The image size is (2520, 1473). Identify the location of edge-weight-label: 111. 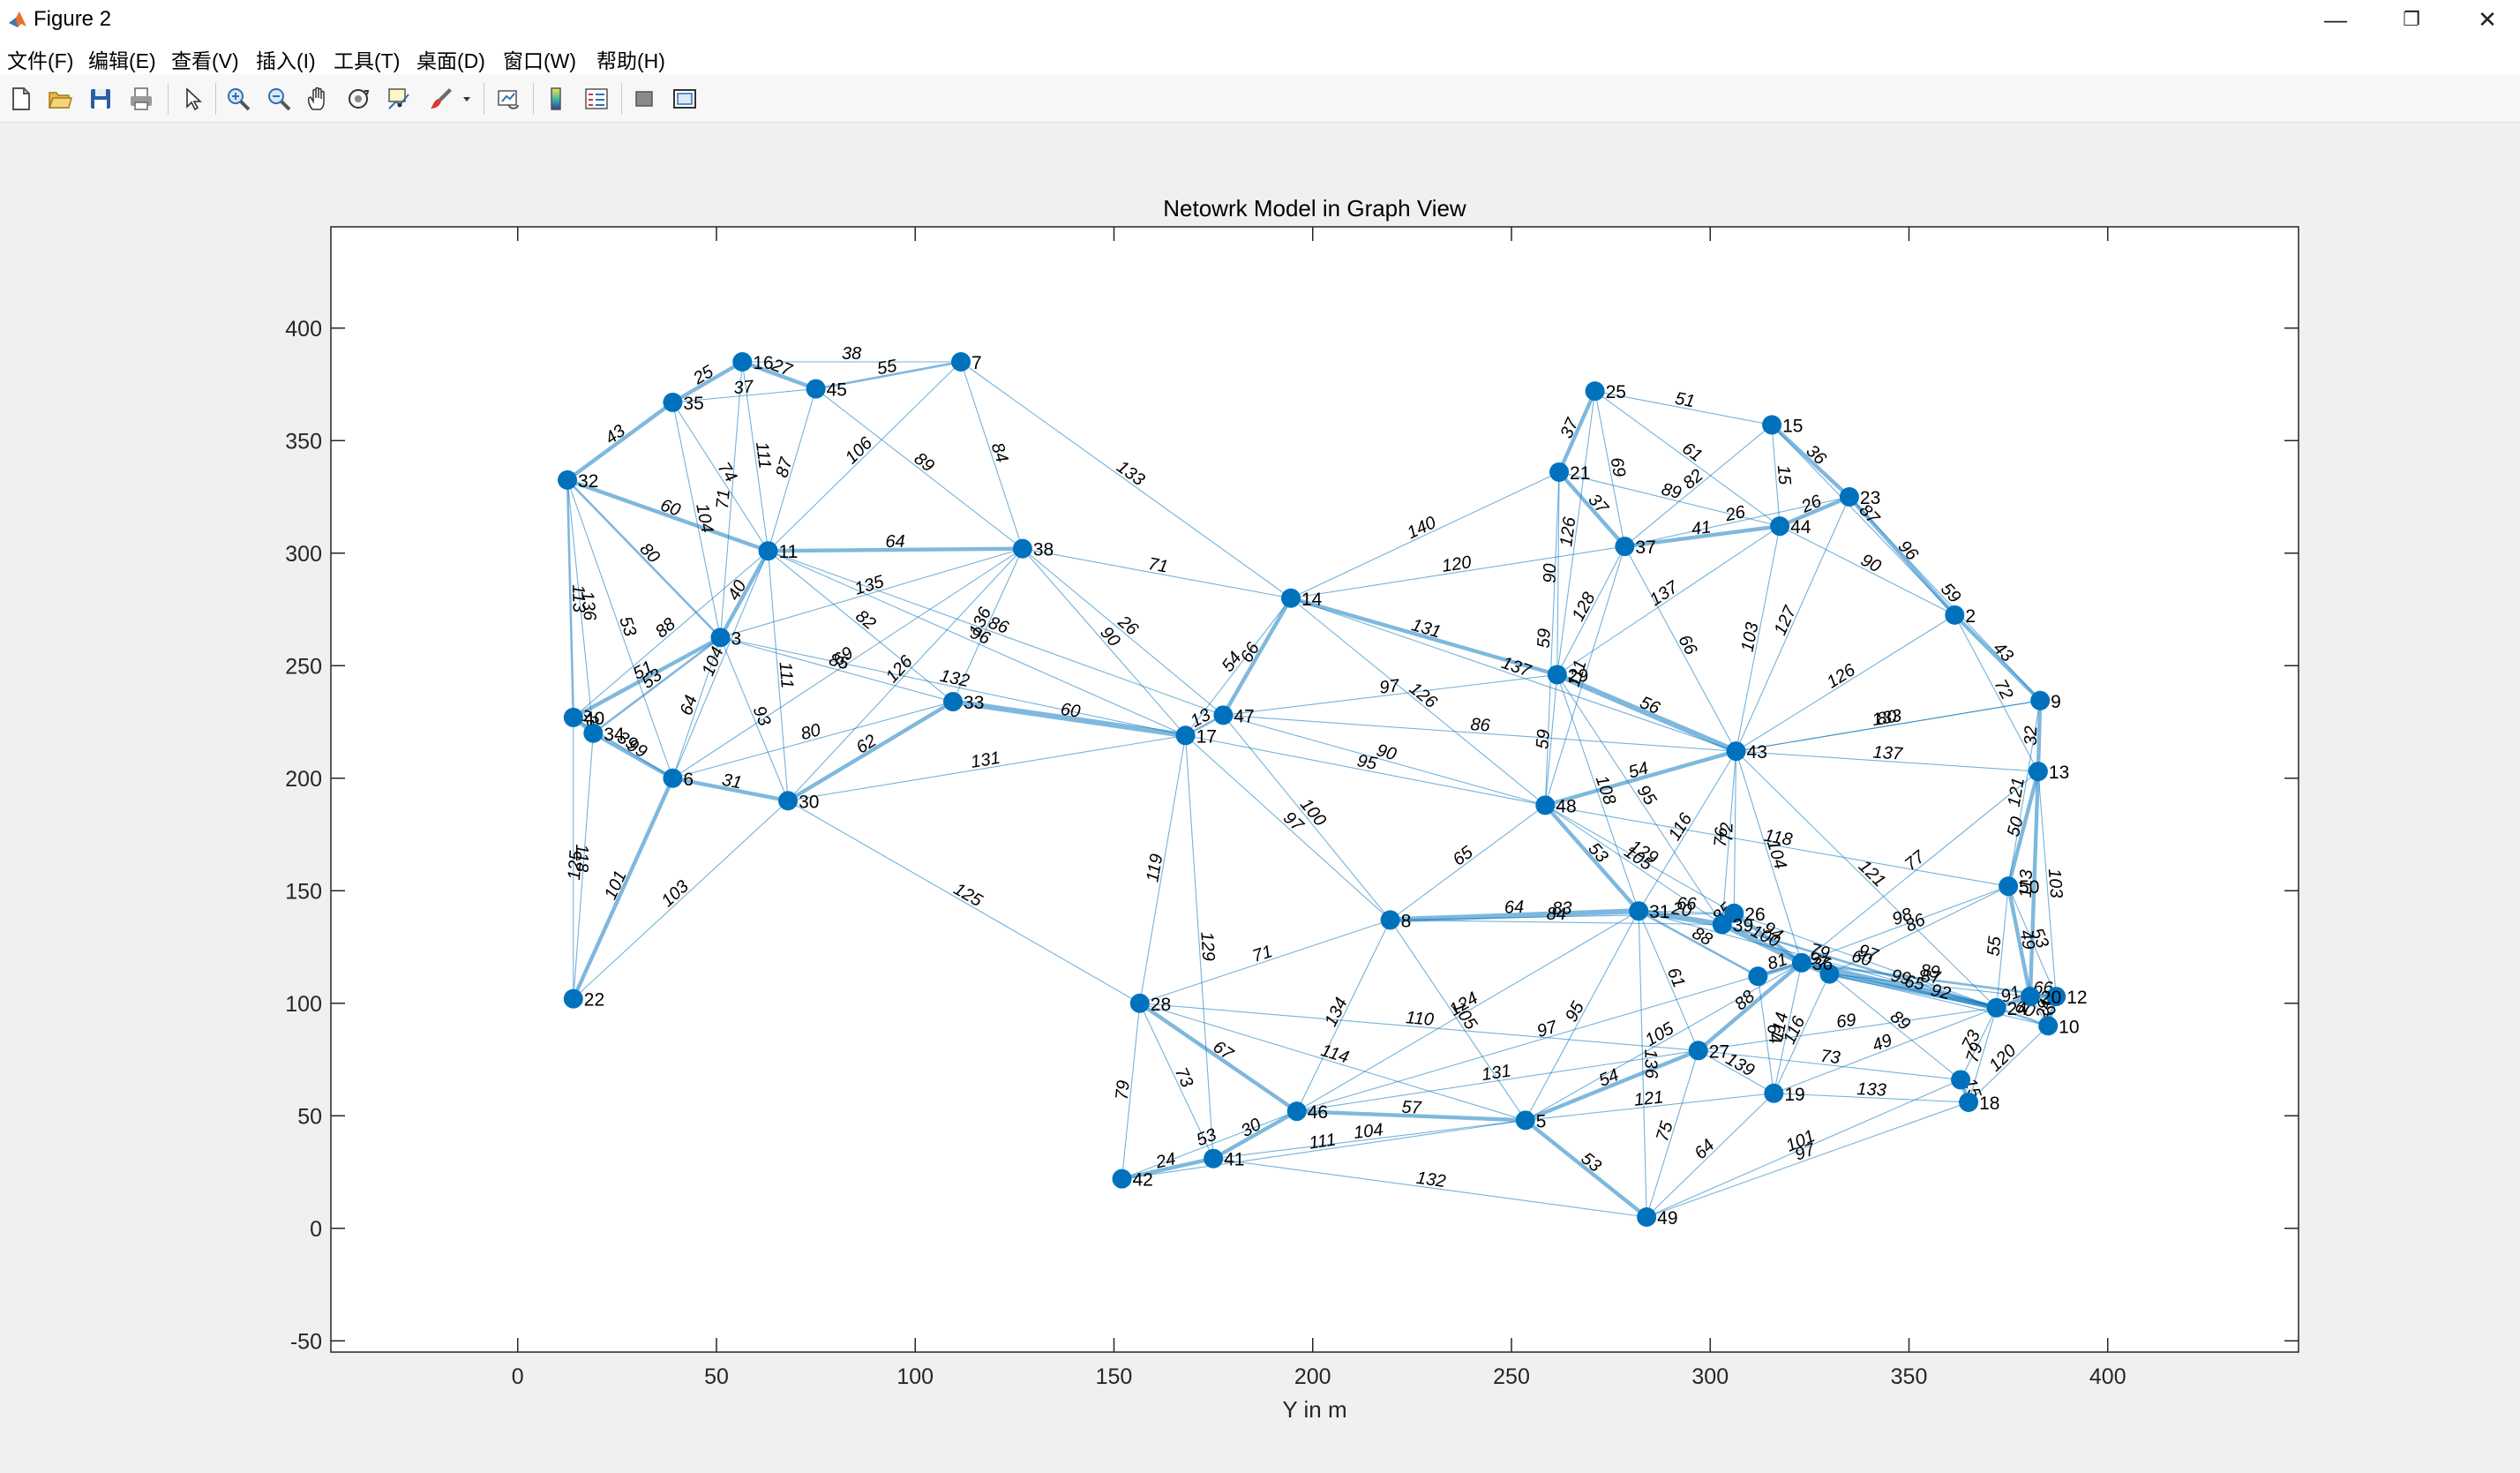
(763, 455).